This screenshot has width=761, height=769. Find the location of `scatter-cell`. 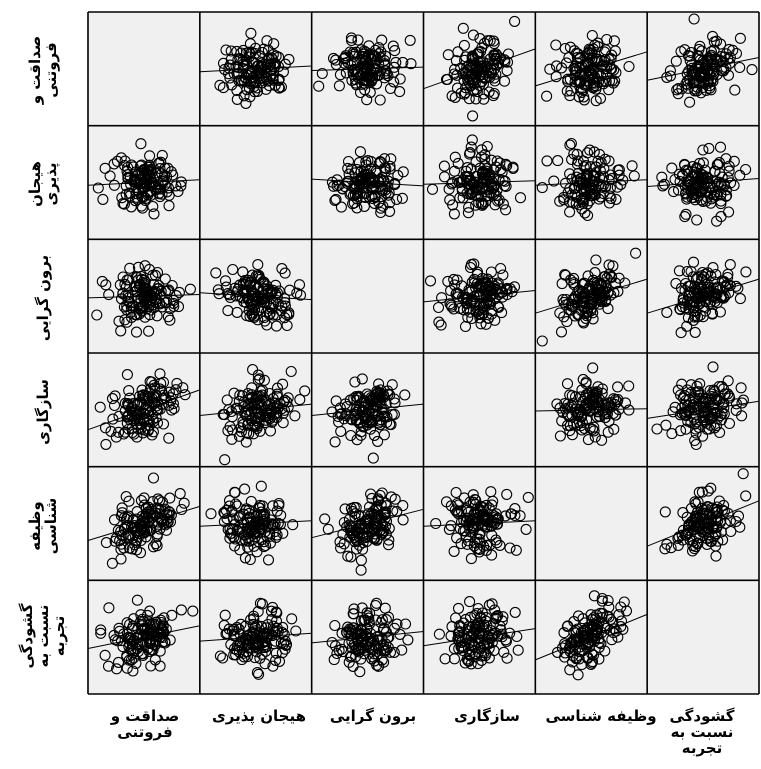

scatter-cell is located at coordinates (703, 515).